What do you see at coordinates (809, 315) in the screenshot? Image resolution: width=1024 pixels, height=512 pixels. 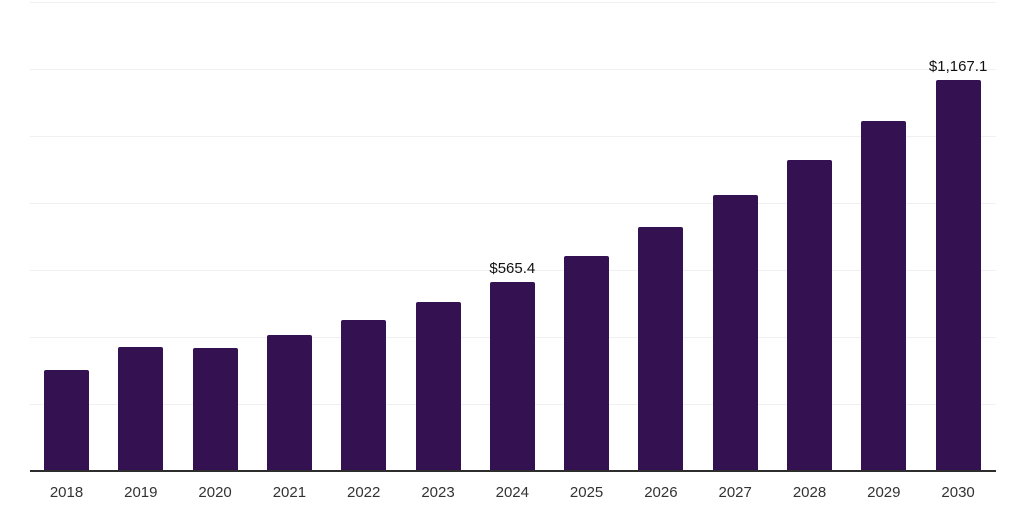 I see `bar-2028` at bounding box center [809, 315].